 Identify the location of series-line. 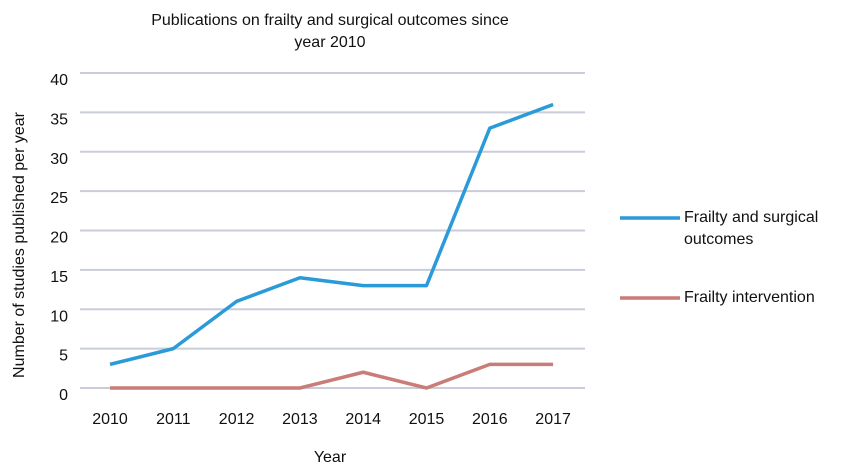
(332, 376).